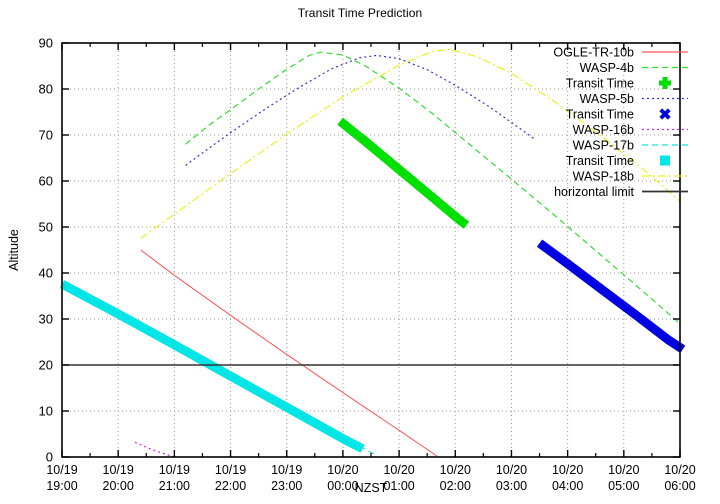  Describe the element at coordinates (46, 365) in the screenshot. I see `y-axis-tick-label: 20` at that location.